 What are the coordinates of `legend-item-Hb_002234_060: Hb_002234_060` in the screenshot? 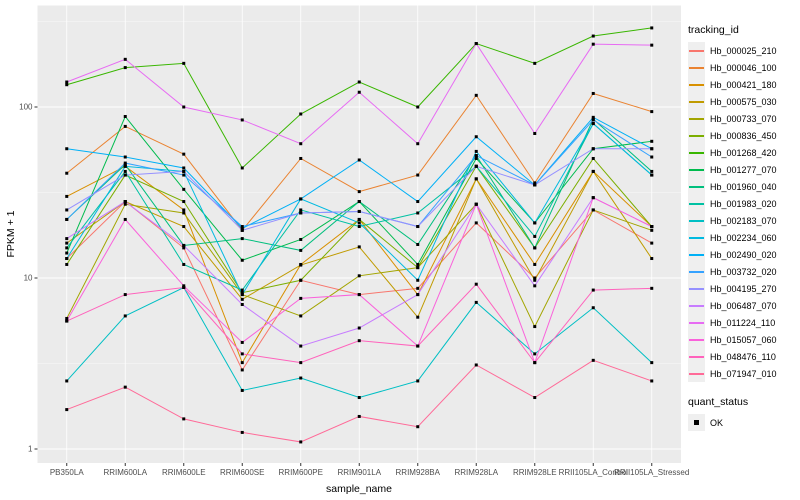 It's located at (744, 237).